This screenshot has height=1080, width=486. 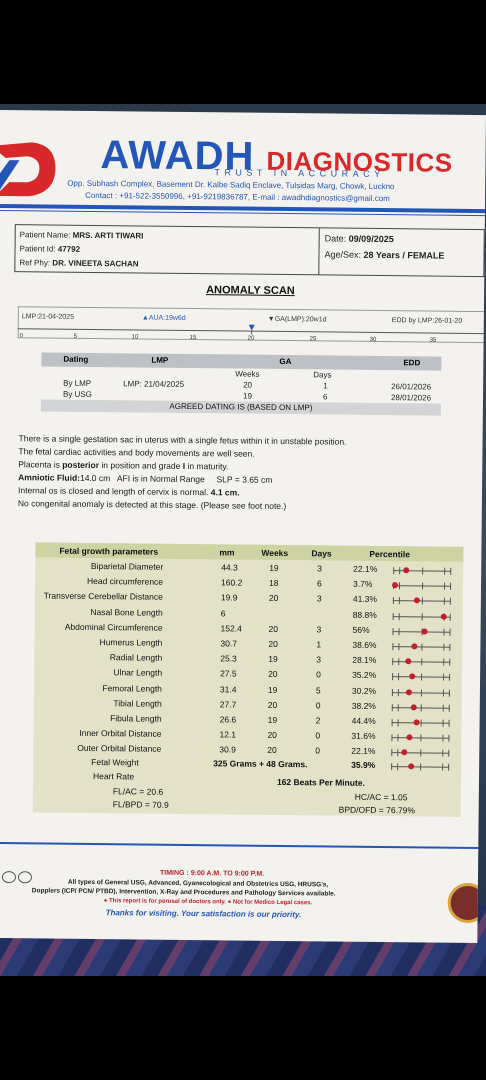 What do you see at coordinates (433, 340) in the screenshot?
I see `timeline-tick: 35` at bounding box center [433, 340].